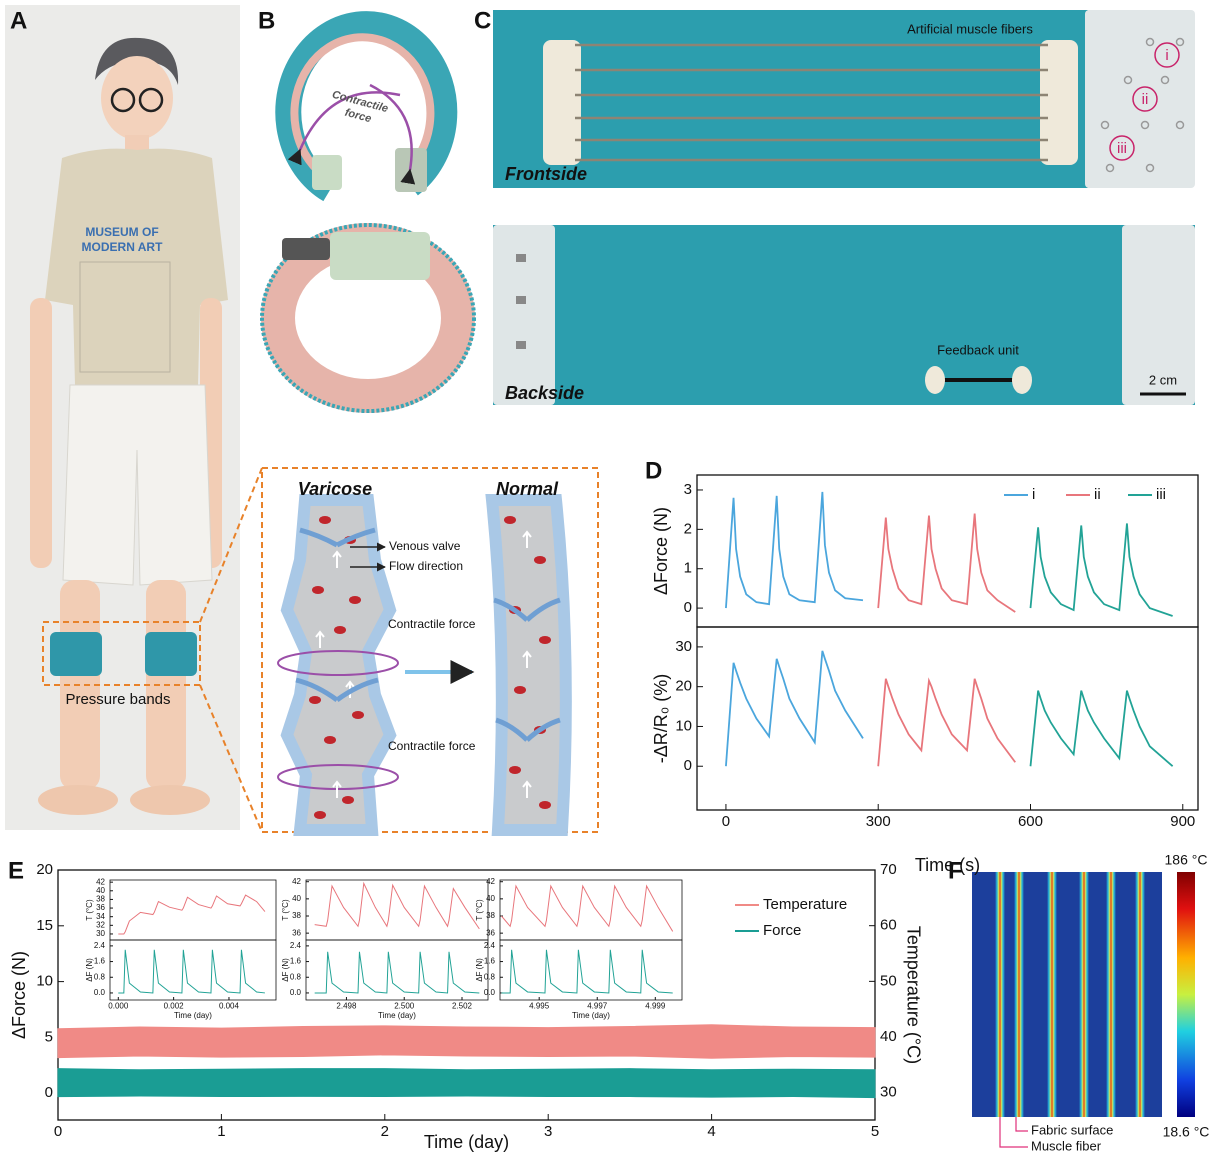  What do you see at coordinates (100, 976) in the screenshot?
I see `y-tick-label: 0.8` at bounding box center [100, 976].